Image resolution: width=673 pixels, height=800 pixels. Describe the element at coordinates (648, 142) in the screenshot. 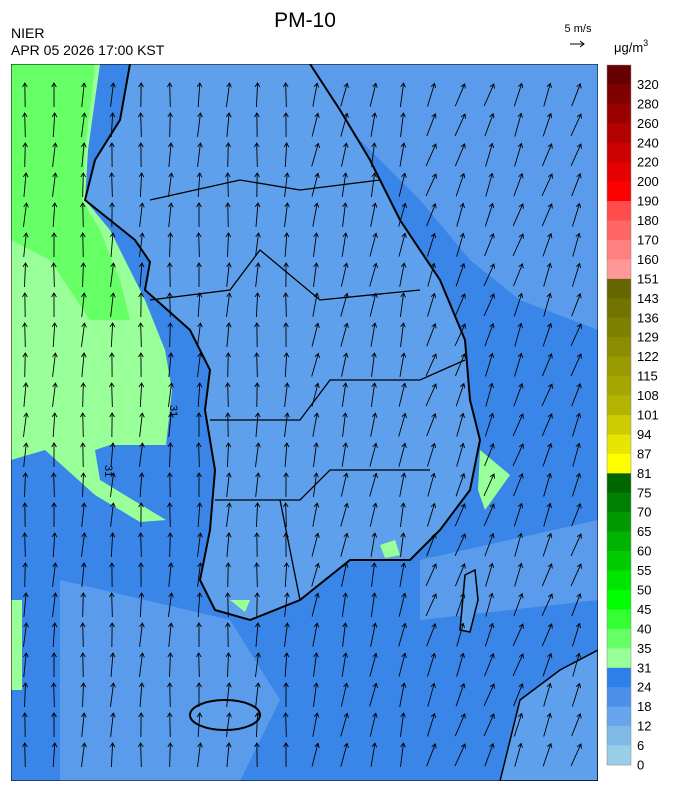

I see `colorbar-label: 240` at that location.